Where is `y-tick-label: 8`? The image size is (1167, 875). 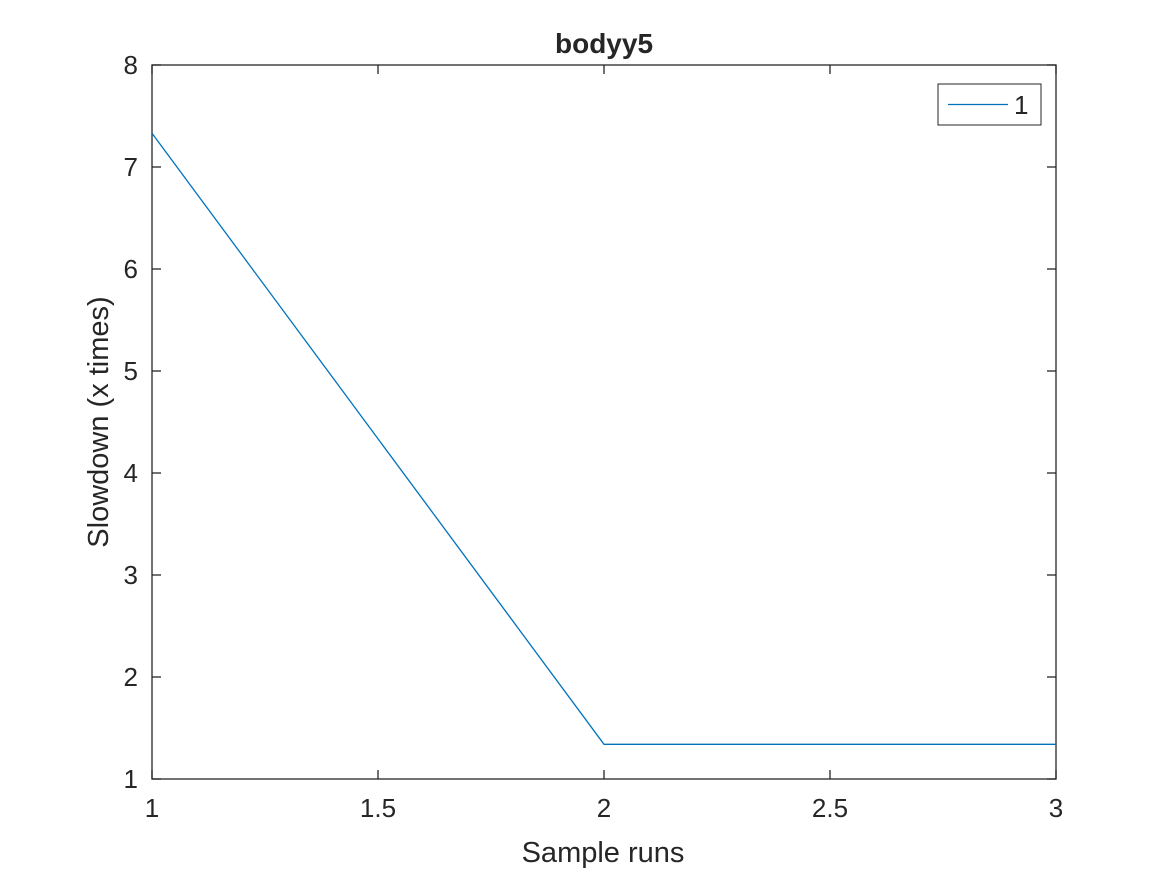
y-tick-label: 8 is located at coordinates (131, 65).